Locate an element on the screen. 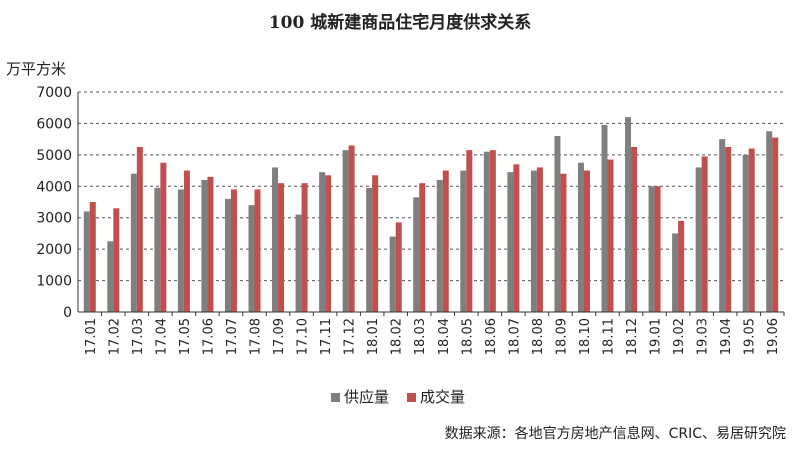 The width and height of the screenshot is (800, 452). data-source-note: 数据来源：各地官方房地产信息网、CRIC、易居研究院 is located at coordinates (615, 433).